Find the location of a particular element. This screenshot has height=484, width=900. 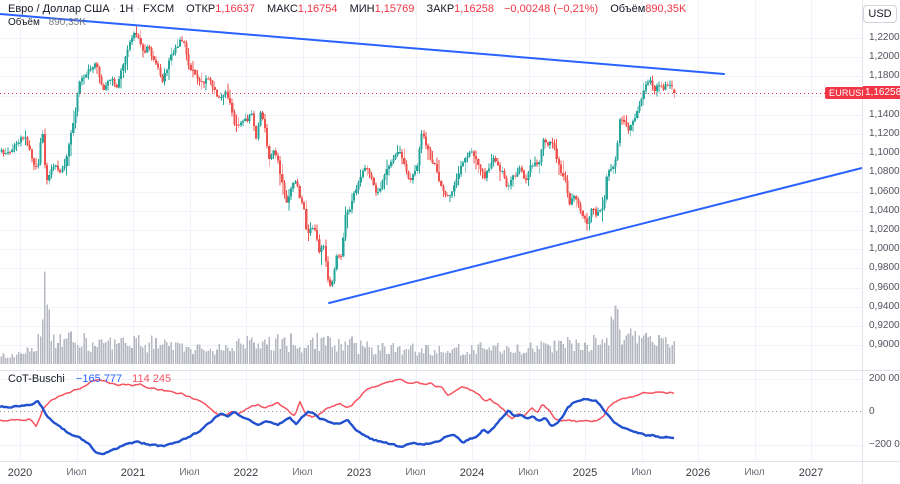

cot-indicator-legend: CoT-Buschi −165 777 114 245 is located at coordinates (89, 379).